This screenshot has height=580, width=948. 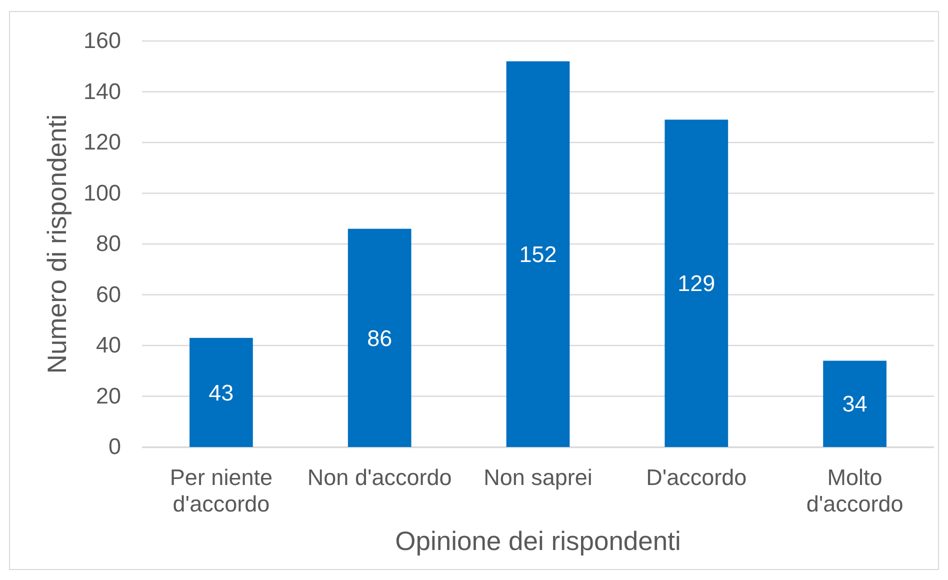 I want to click on y-tick-label: 40, so click(x=108, y=345).